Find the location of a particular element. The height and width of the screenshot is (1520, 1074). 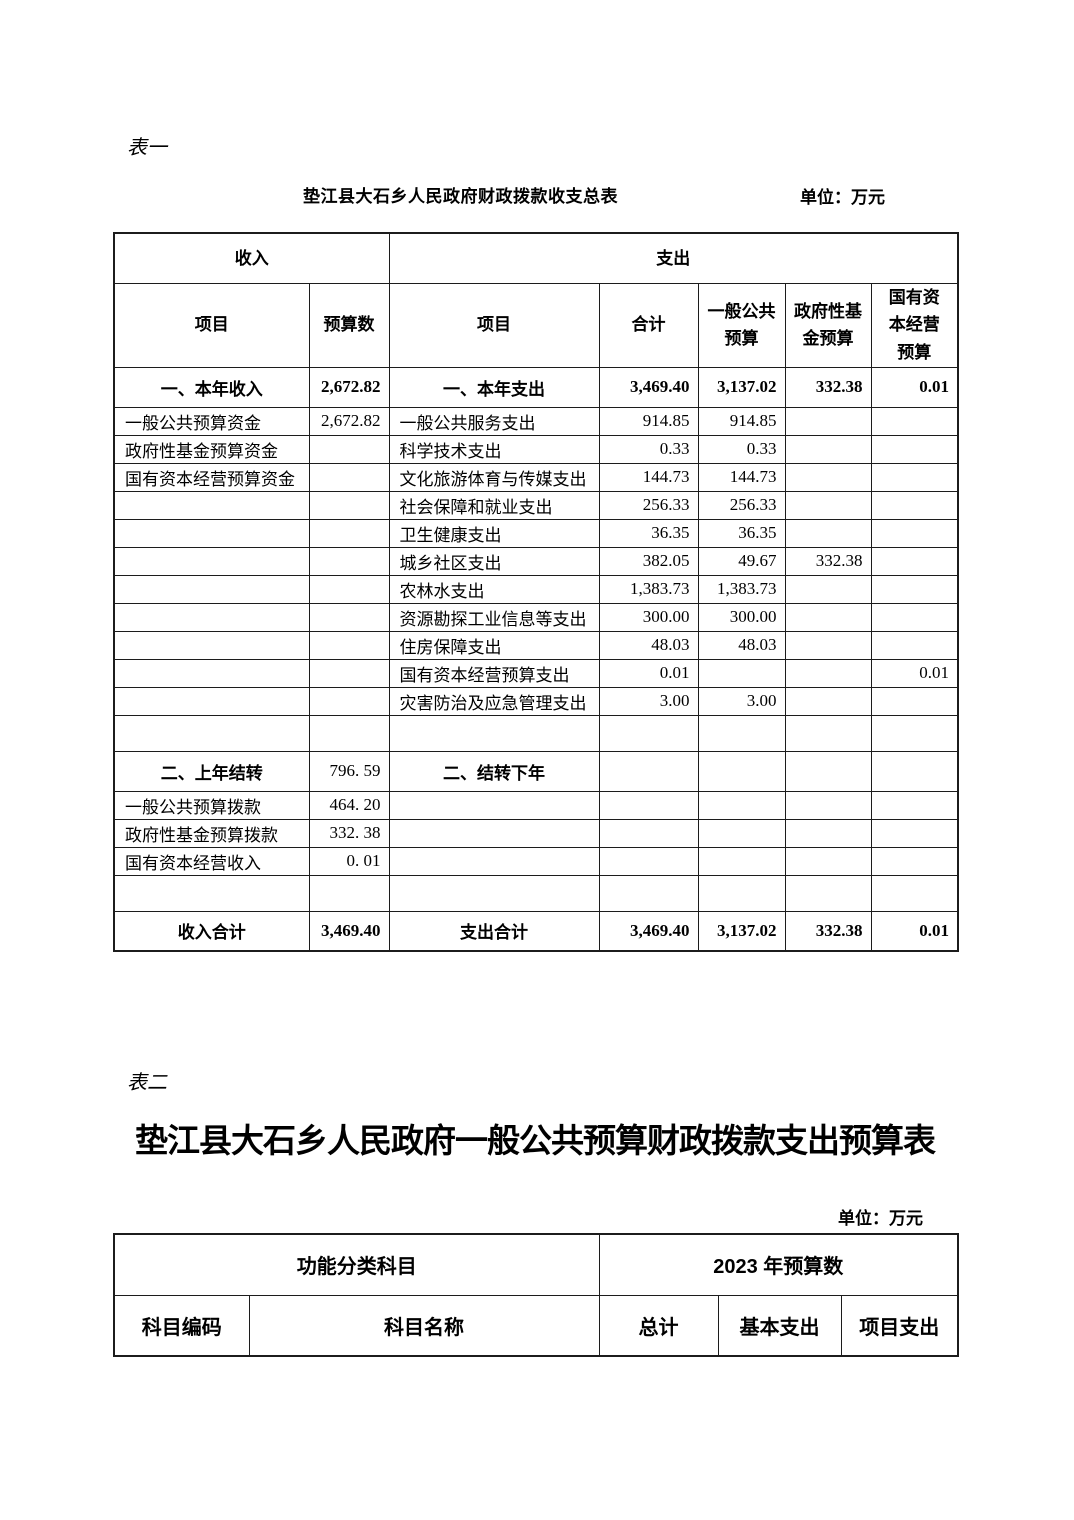

expense-total-cell: 914.85 is located at coordinates (648, 421).